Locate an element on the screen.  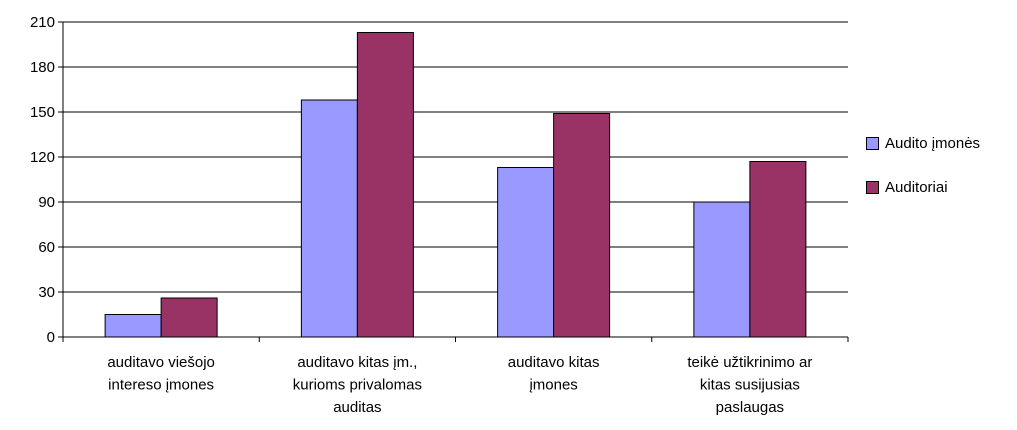
y-tick-label: 150 is located at coordinates (42, 112).